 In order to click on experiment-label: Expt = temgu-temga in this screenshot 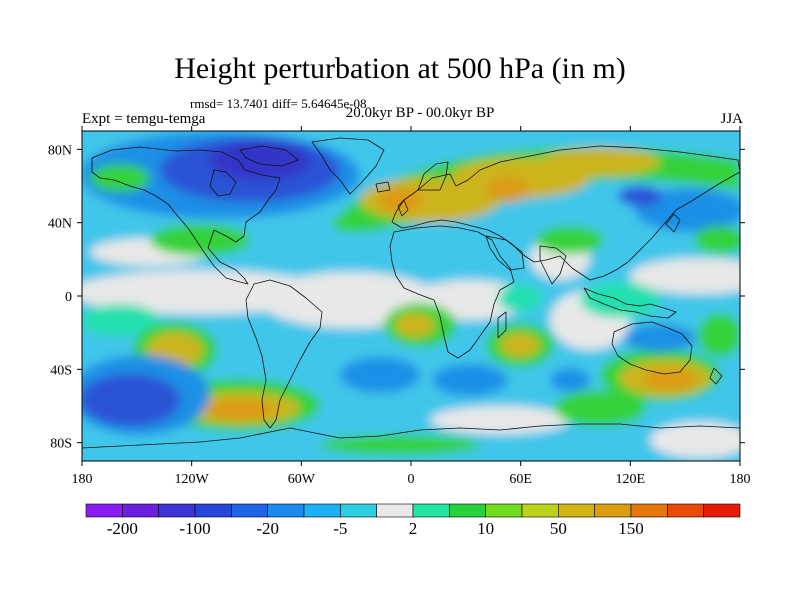, I will do `click(144, 119)`.